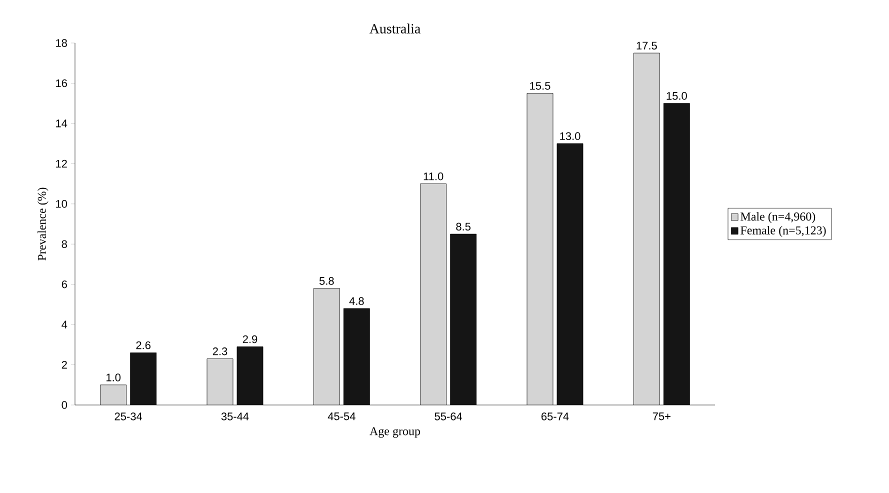 The height and width of the screenshot is (493, 889). I want to click on y-tick-label: 8, so click(64, 244).